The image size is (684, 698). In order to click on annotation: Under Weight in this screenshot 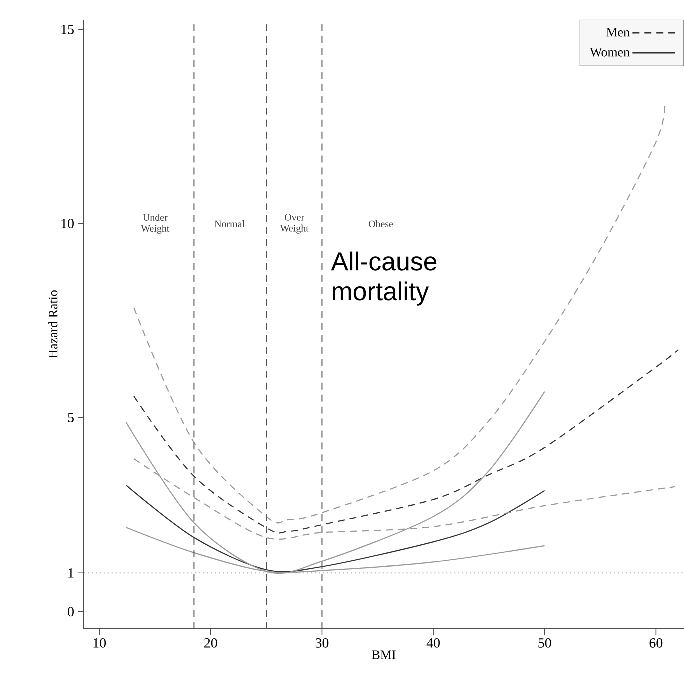, I will do `click(155, 224)`.